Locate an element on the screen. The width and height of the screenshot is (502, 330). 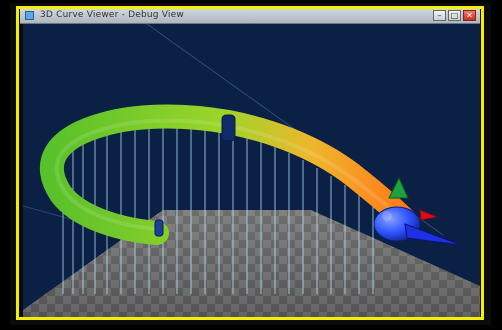
app-icon is located at coordinates (29, 15).